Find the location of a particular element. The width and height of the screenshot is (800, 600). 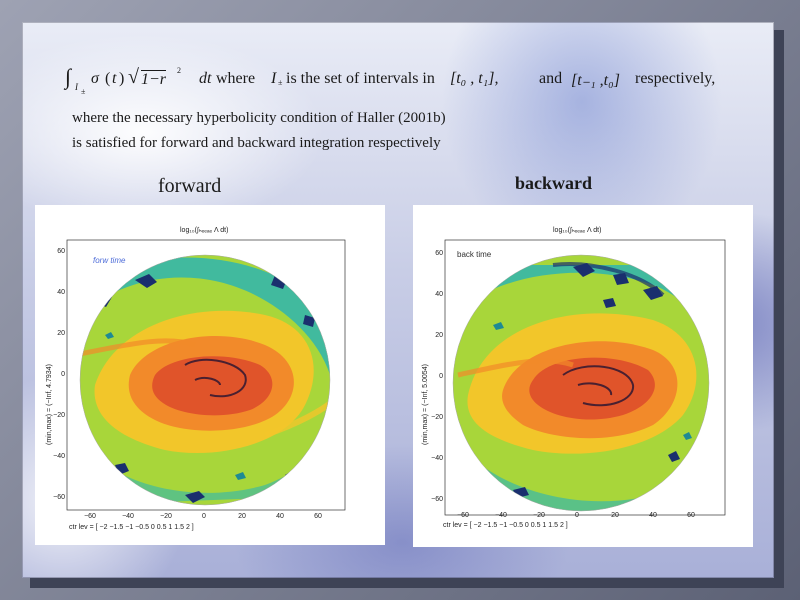

t-variable: t is located at coordinates (114, 78).